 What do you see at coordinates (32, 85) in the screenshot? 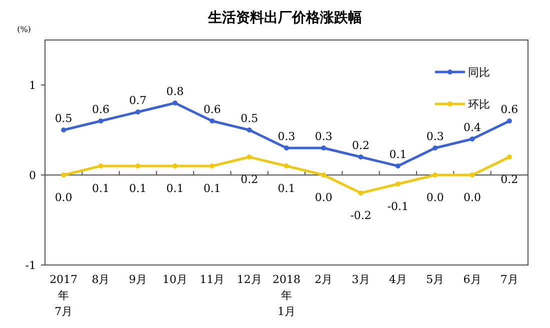
I see `y-tick-label: 1` at bounding box center [32, 85].